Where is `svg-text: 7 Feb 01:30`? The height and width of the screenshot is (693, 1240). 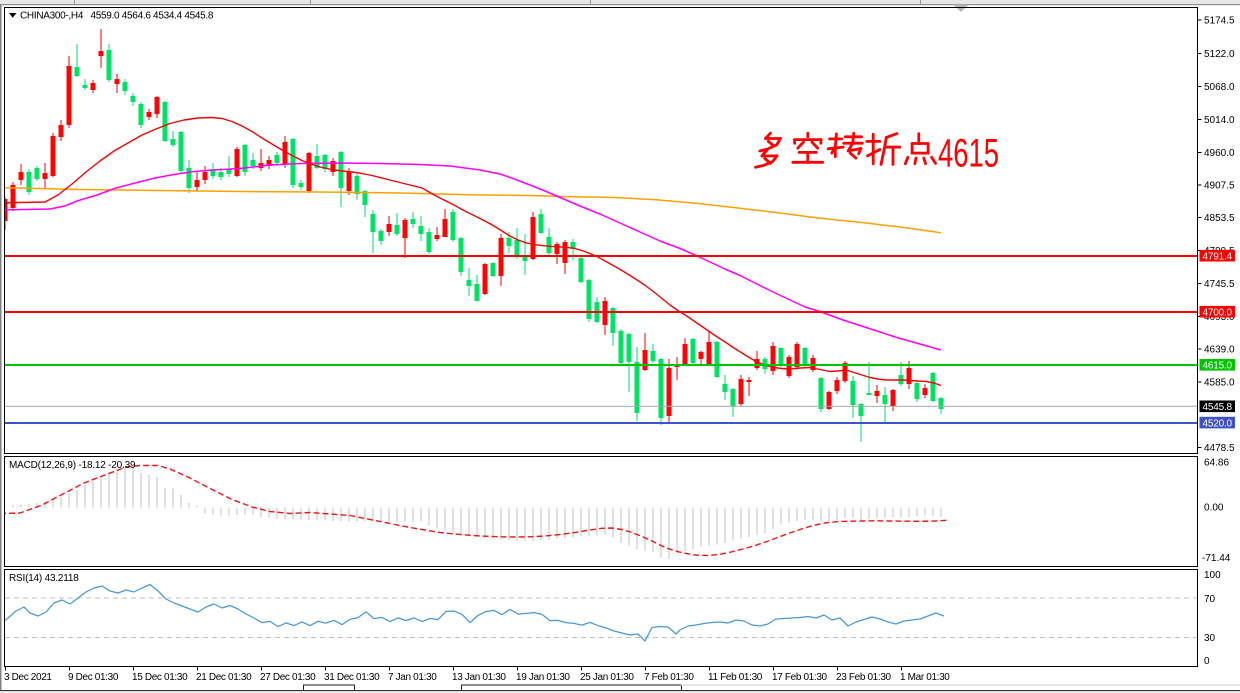 svg-text: 7 Feb 01:30 is located at coordinates (669, 677).